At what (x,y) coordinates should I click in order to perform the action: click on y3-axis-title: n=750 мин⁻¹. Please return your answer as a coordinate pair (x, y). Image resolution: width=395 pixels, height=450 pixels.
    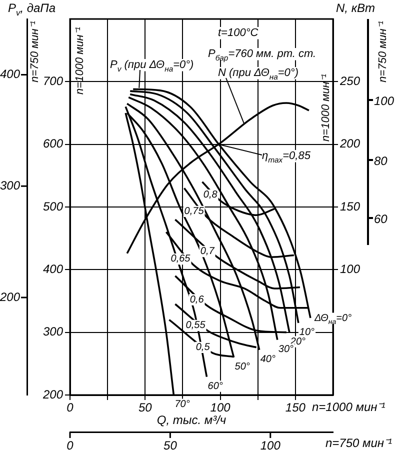
    Looking at the image, I should click on (35, 51).